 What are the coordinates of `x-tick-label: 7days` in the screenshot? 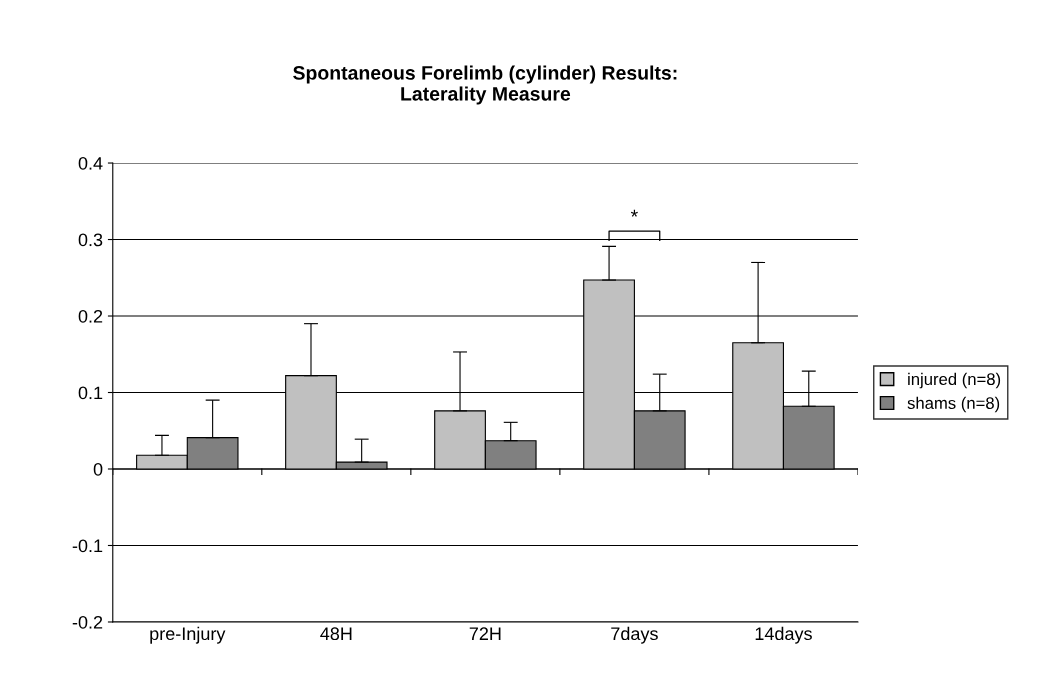 It's located at (634, 635).